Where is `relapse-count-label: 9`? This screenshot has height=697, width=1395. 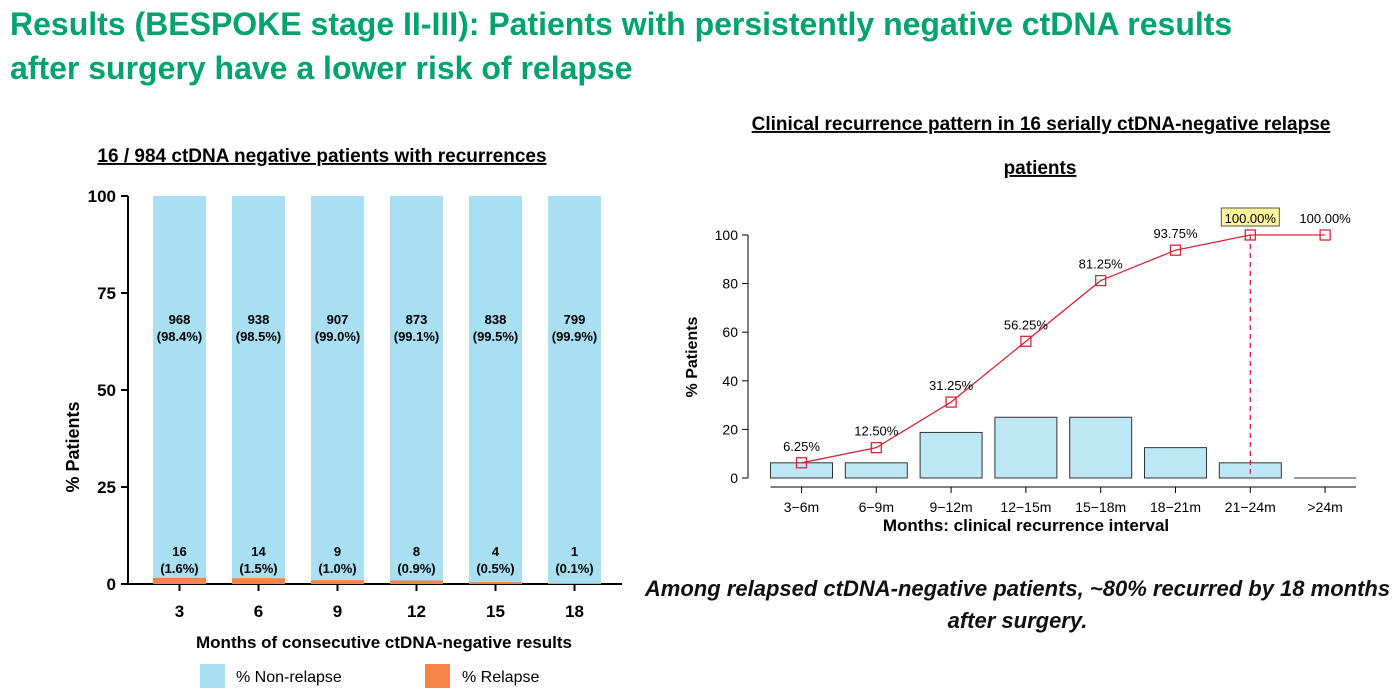
relapse-count-label: 9 is located at coordinates (337, 551).